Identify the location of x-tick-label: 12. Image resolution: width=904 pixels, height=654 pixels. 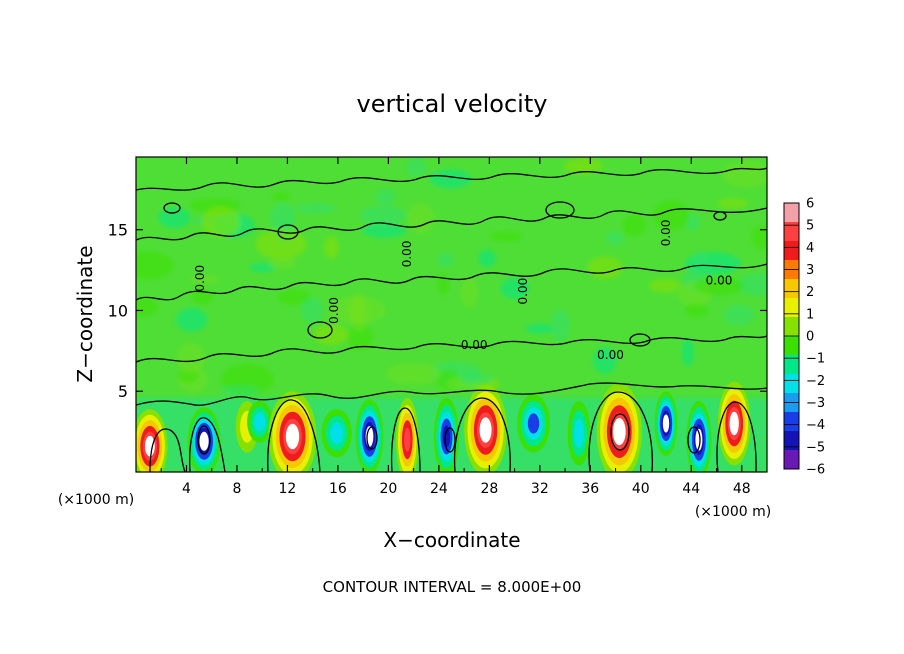
(288, 489).